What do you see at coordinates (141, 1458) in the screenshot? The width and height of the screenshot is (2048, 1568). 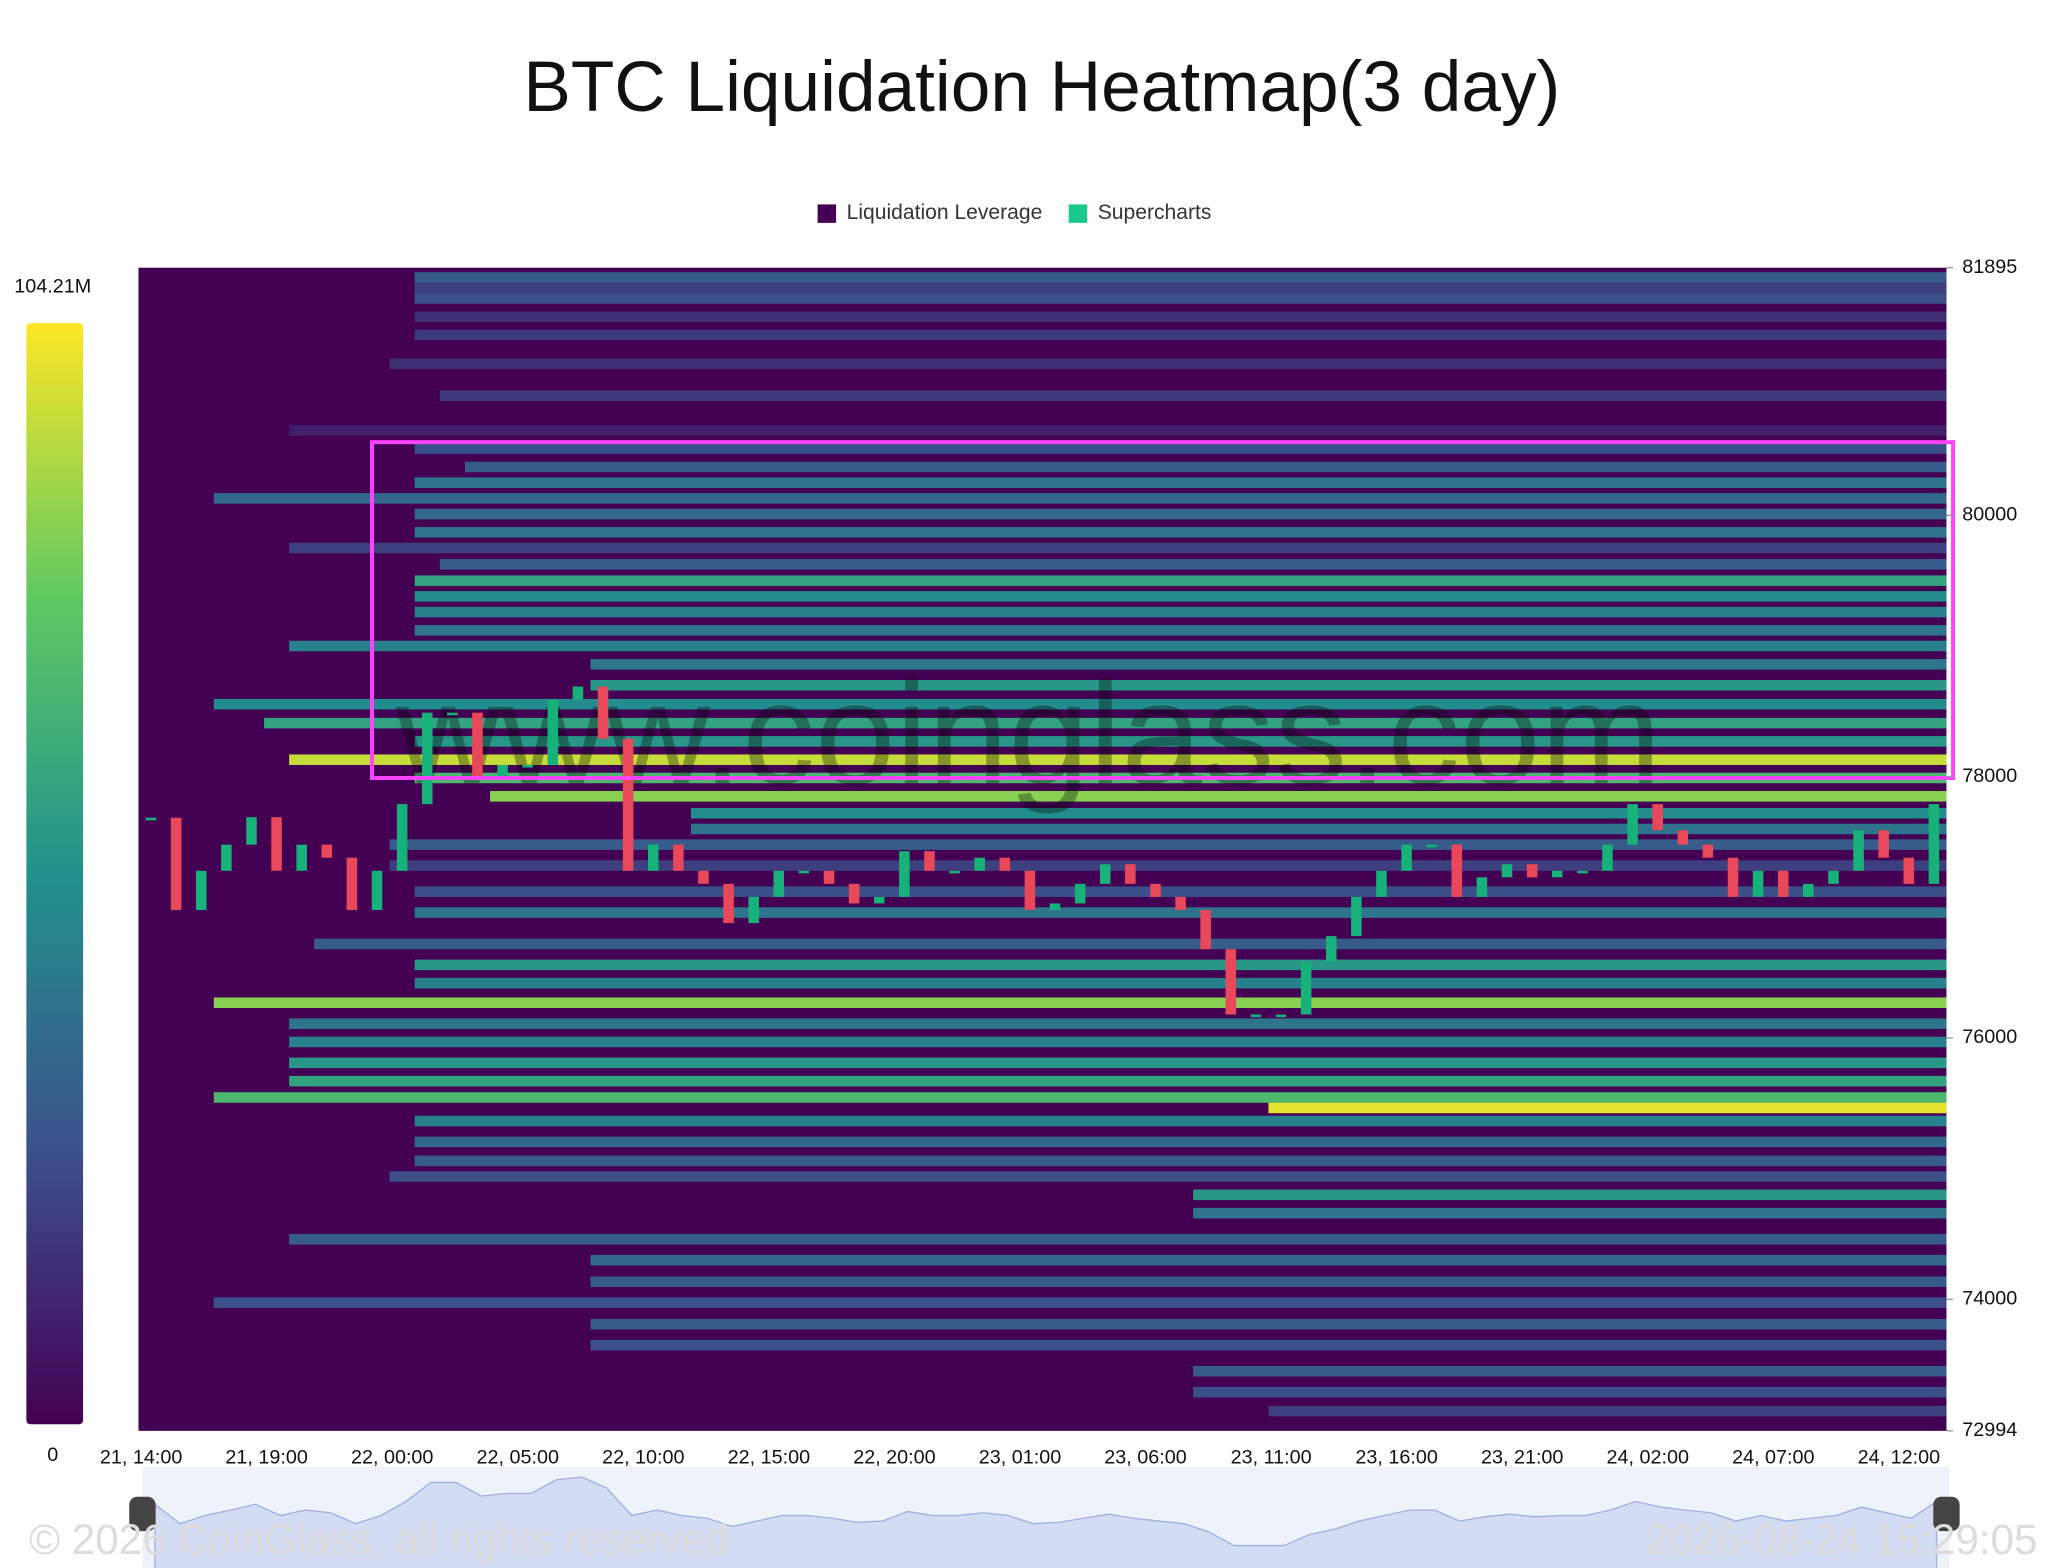 I see `x-tick-label: 21, 14:00` at bounding box center [141, 1458].